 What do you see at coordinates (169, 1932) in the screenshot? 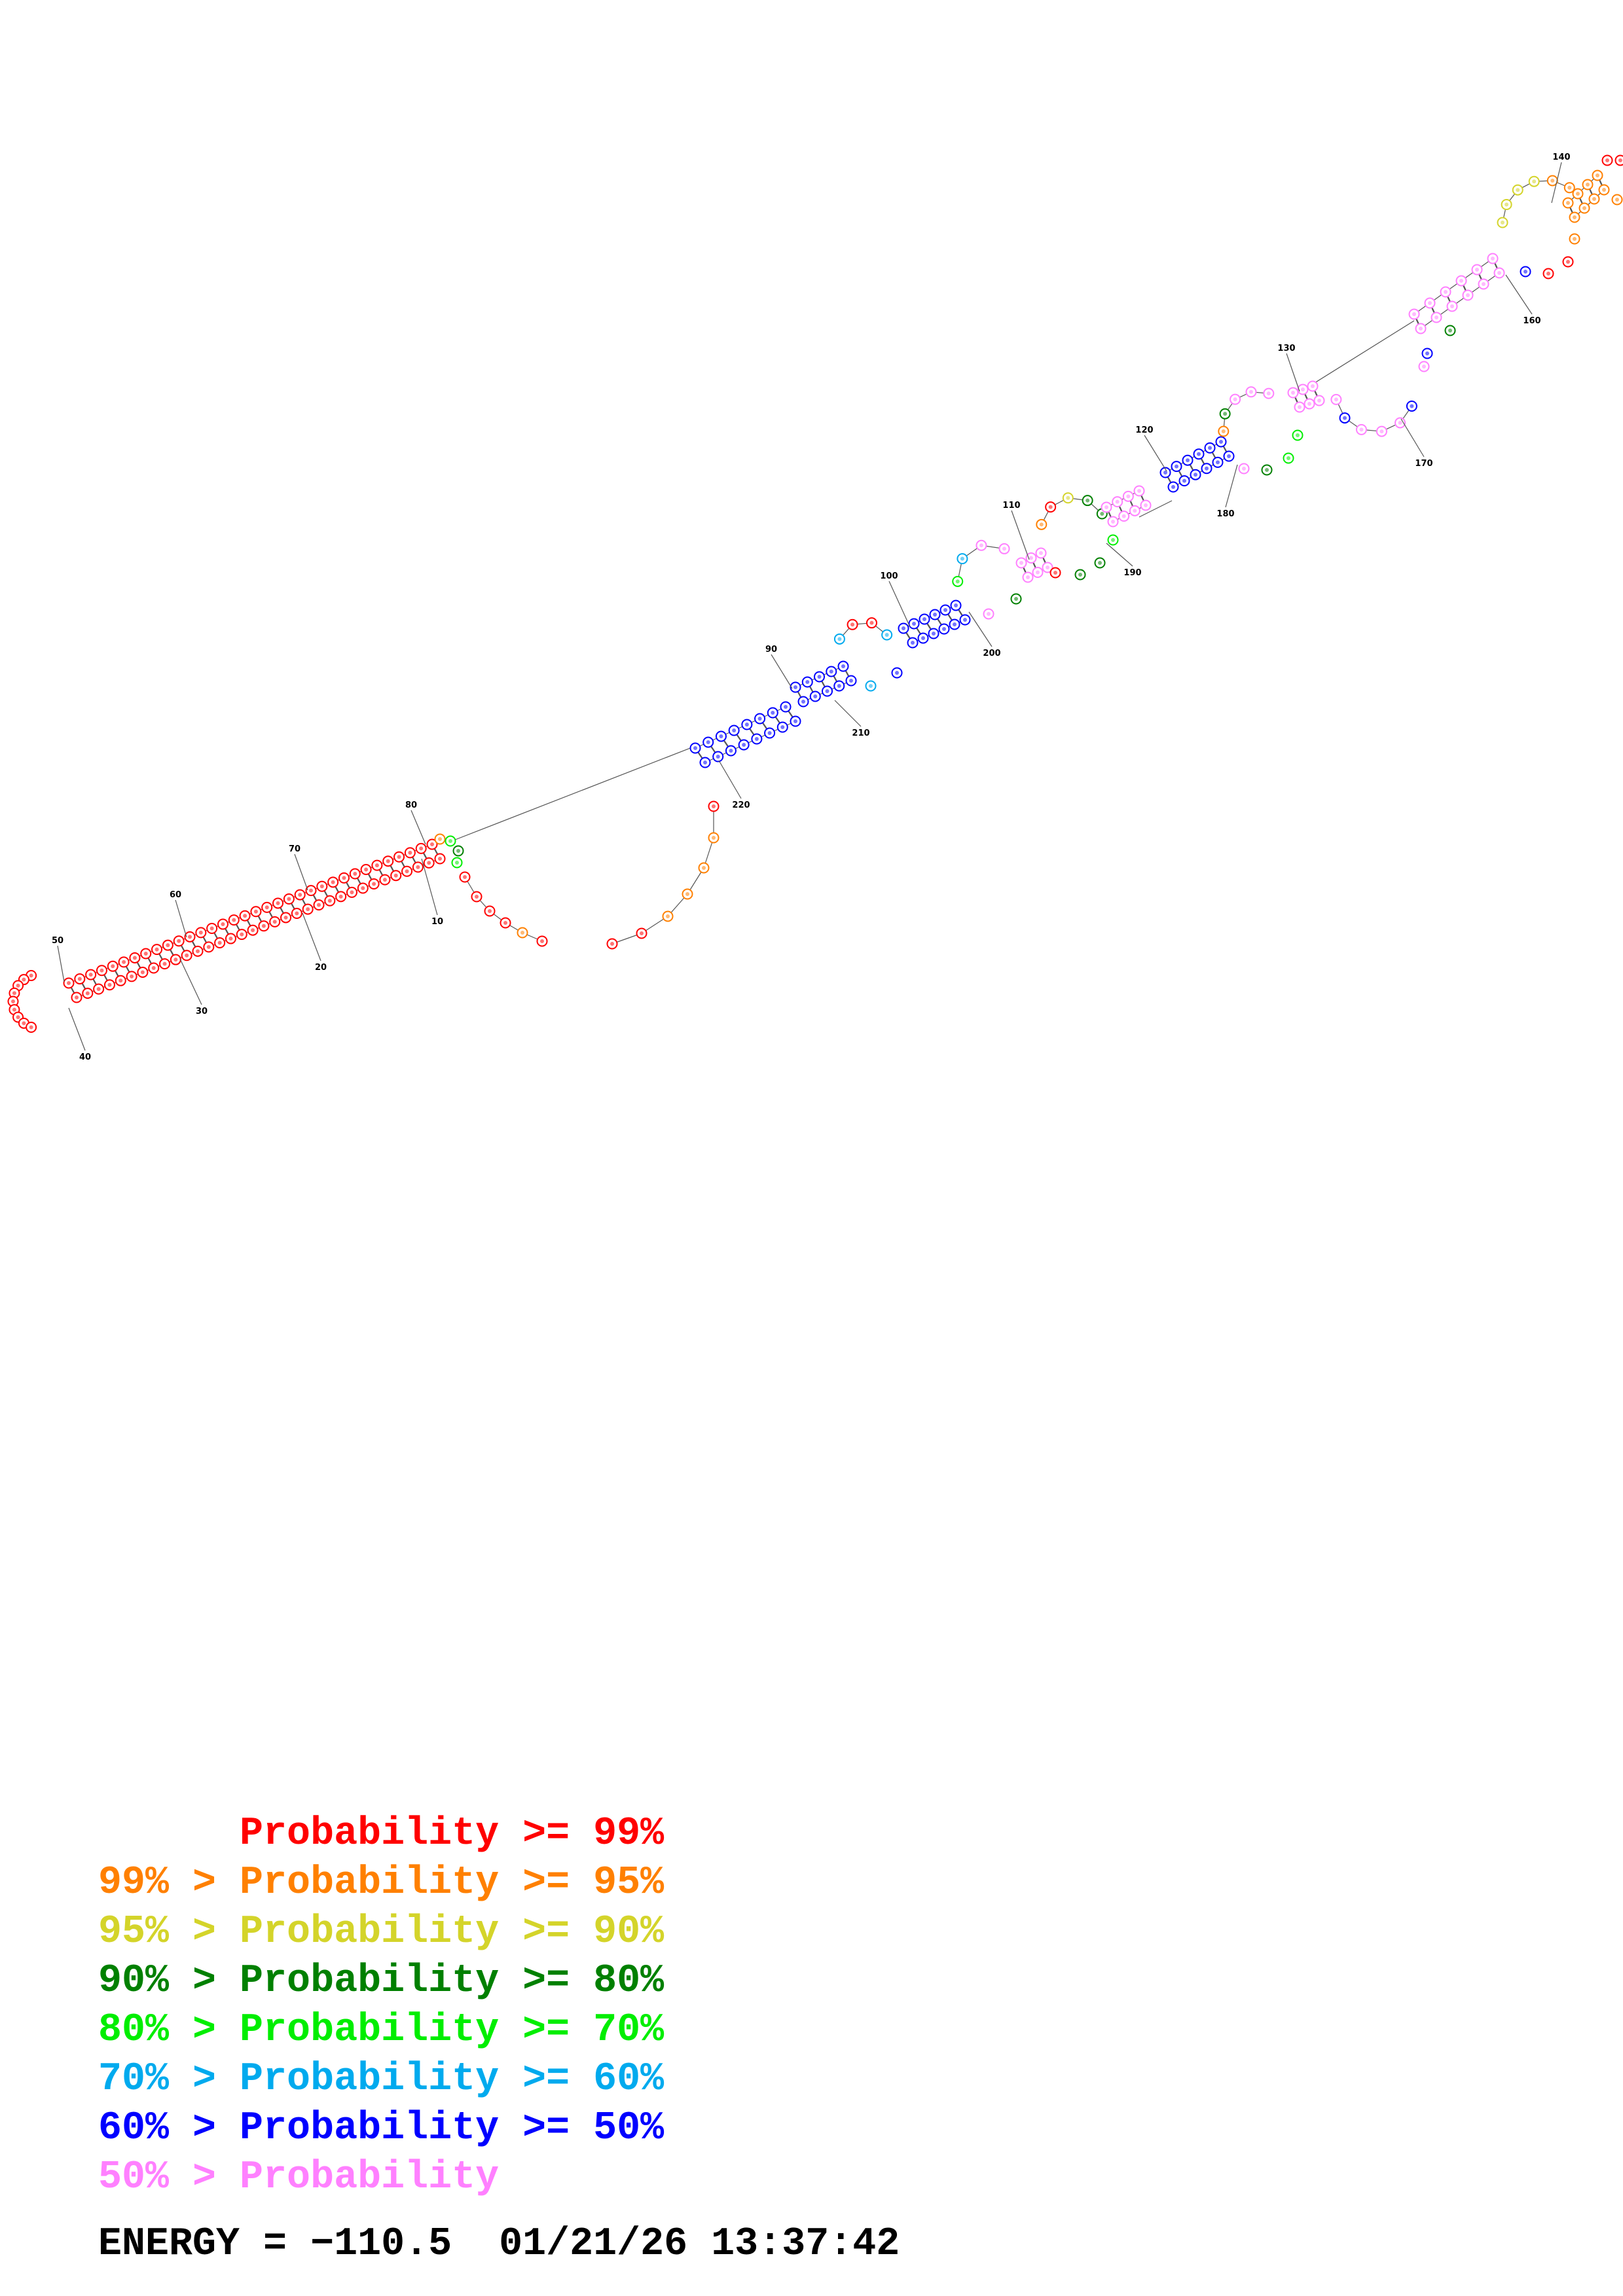
I see `legend-prefix: 95% >` at bounding box center [169, 1932].